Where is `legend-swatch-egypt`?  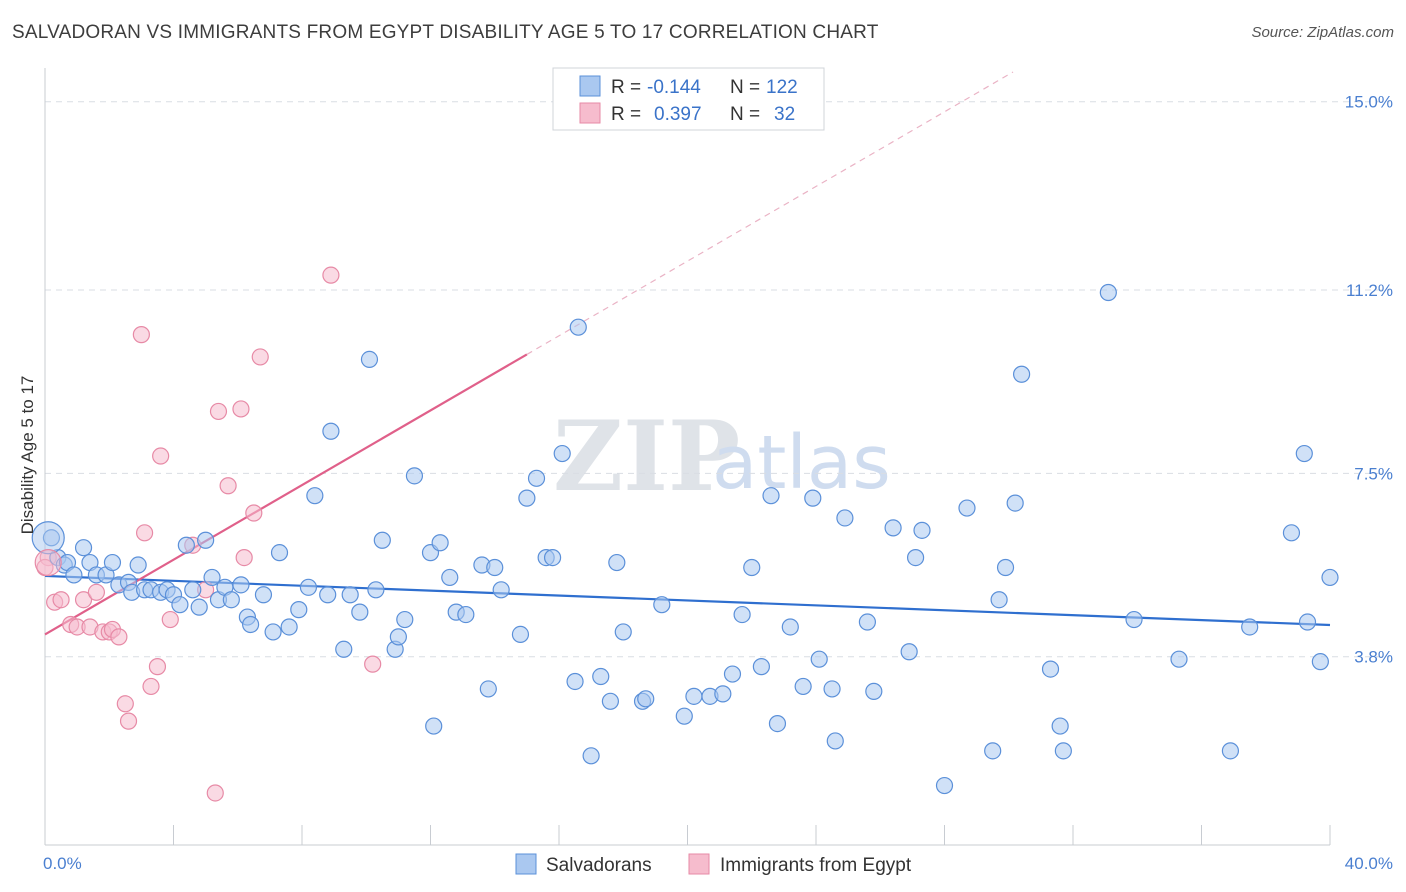
legend-swatch-egypt is located at coordinates (590, 113).